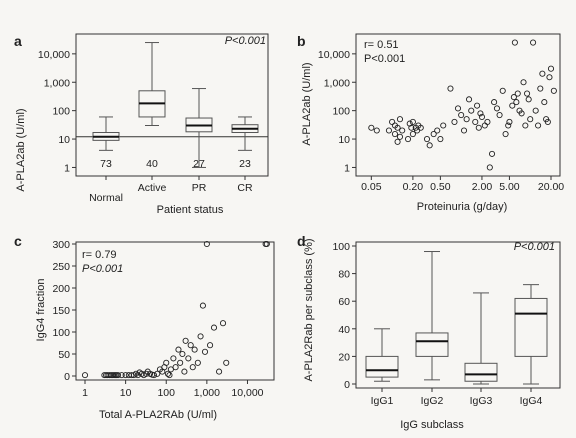  I want to click on panel-letter-b: b, so click(301, 41).